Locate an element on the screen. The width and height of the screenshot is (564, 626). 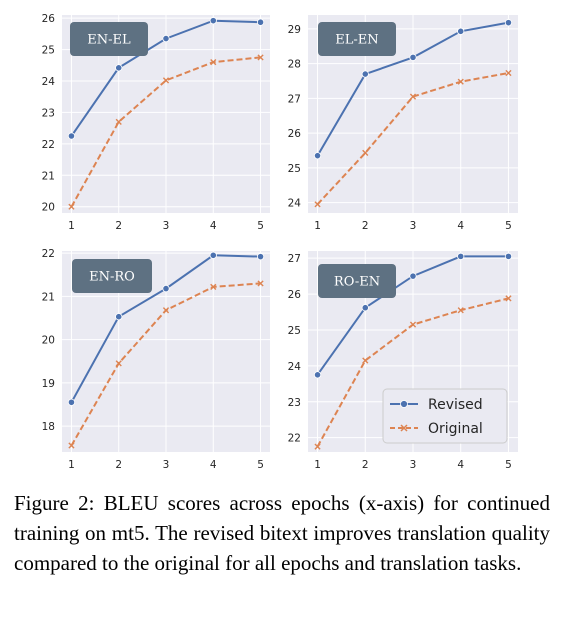
caption-bleu: BLEU is located at coordinates (131, 503).